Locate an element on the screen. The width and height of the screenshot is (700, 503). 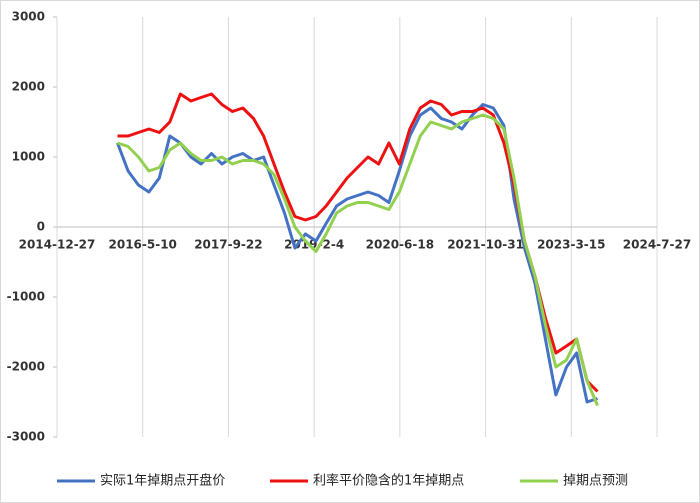
x-tick-label: 2016-5-10 is located at coordinates (143, 245).